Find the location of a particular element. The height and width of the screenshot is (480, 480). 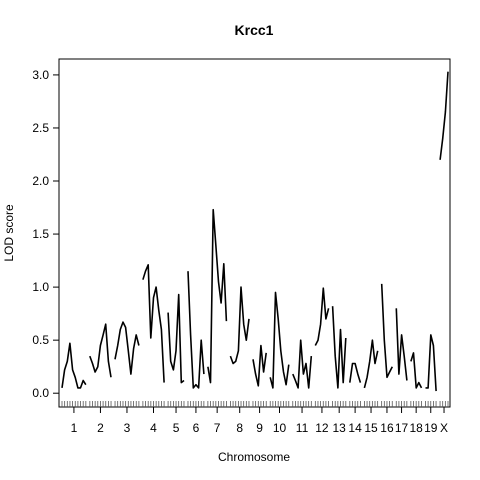

y-tick-label: 0.5 is located at coordinates (40, 340).